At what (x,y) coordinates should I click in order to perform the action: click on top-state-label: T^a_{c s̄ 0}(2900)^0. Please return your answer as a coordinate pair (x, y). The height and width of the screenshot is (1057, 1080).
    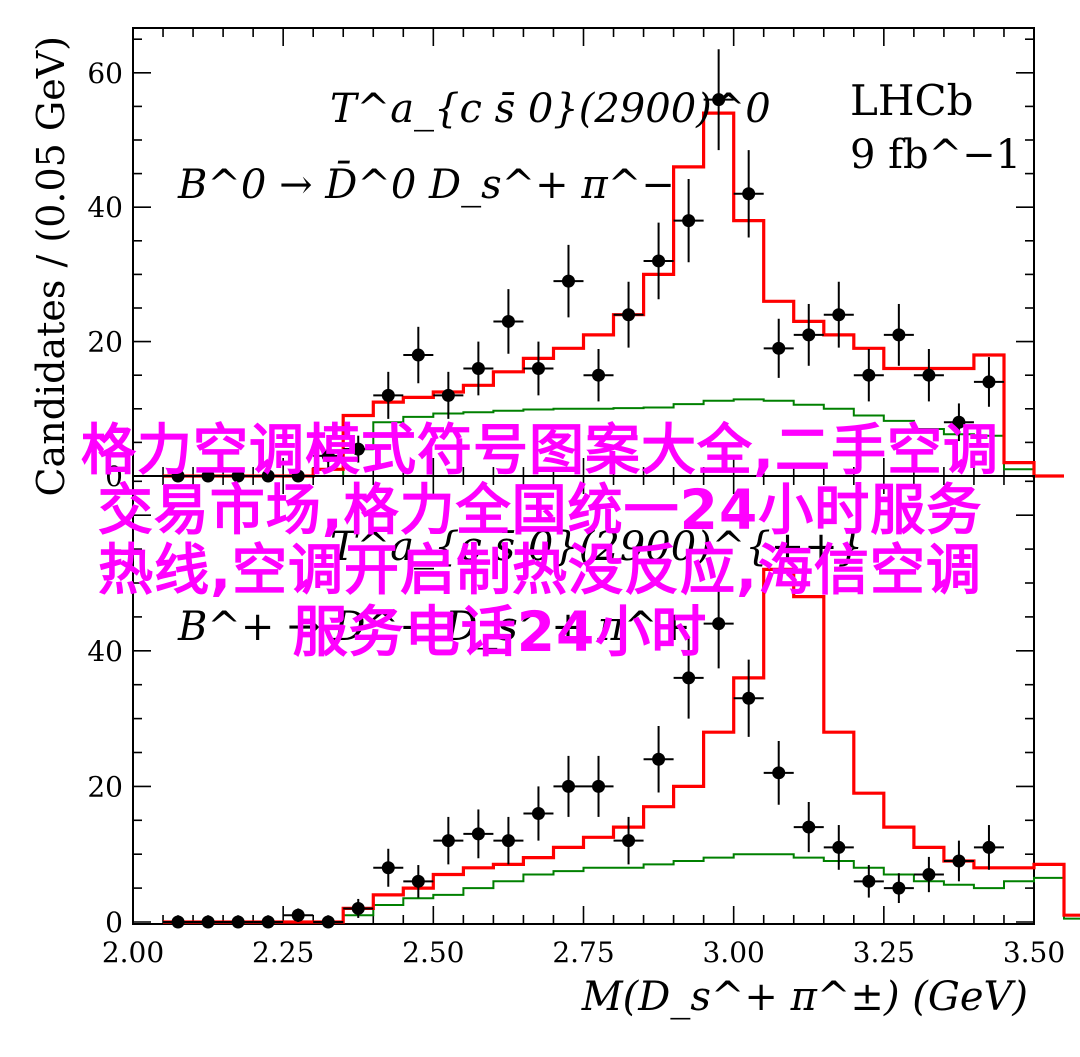
    Looking at the image, I should click on (550, 109).